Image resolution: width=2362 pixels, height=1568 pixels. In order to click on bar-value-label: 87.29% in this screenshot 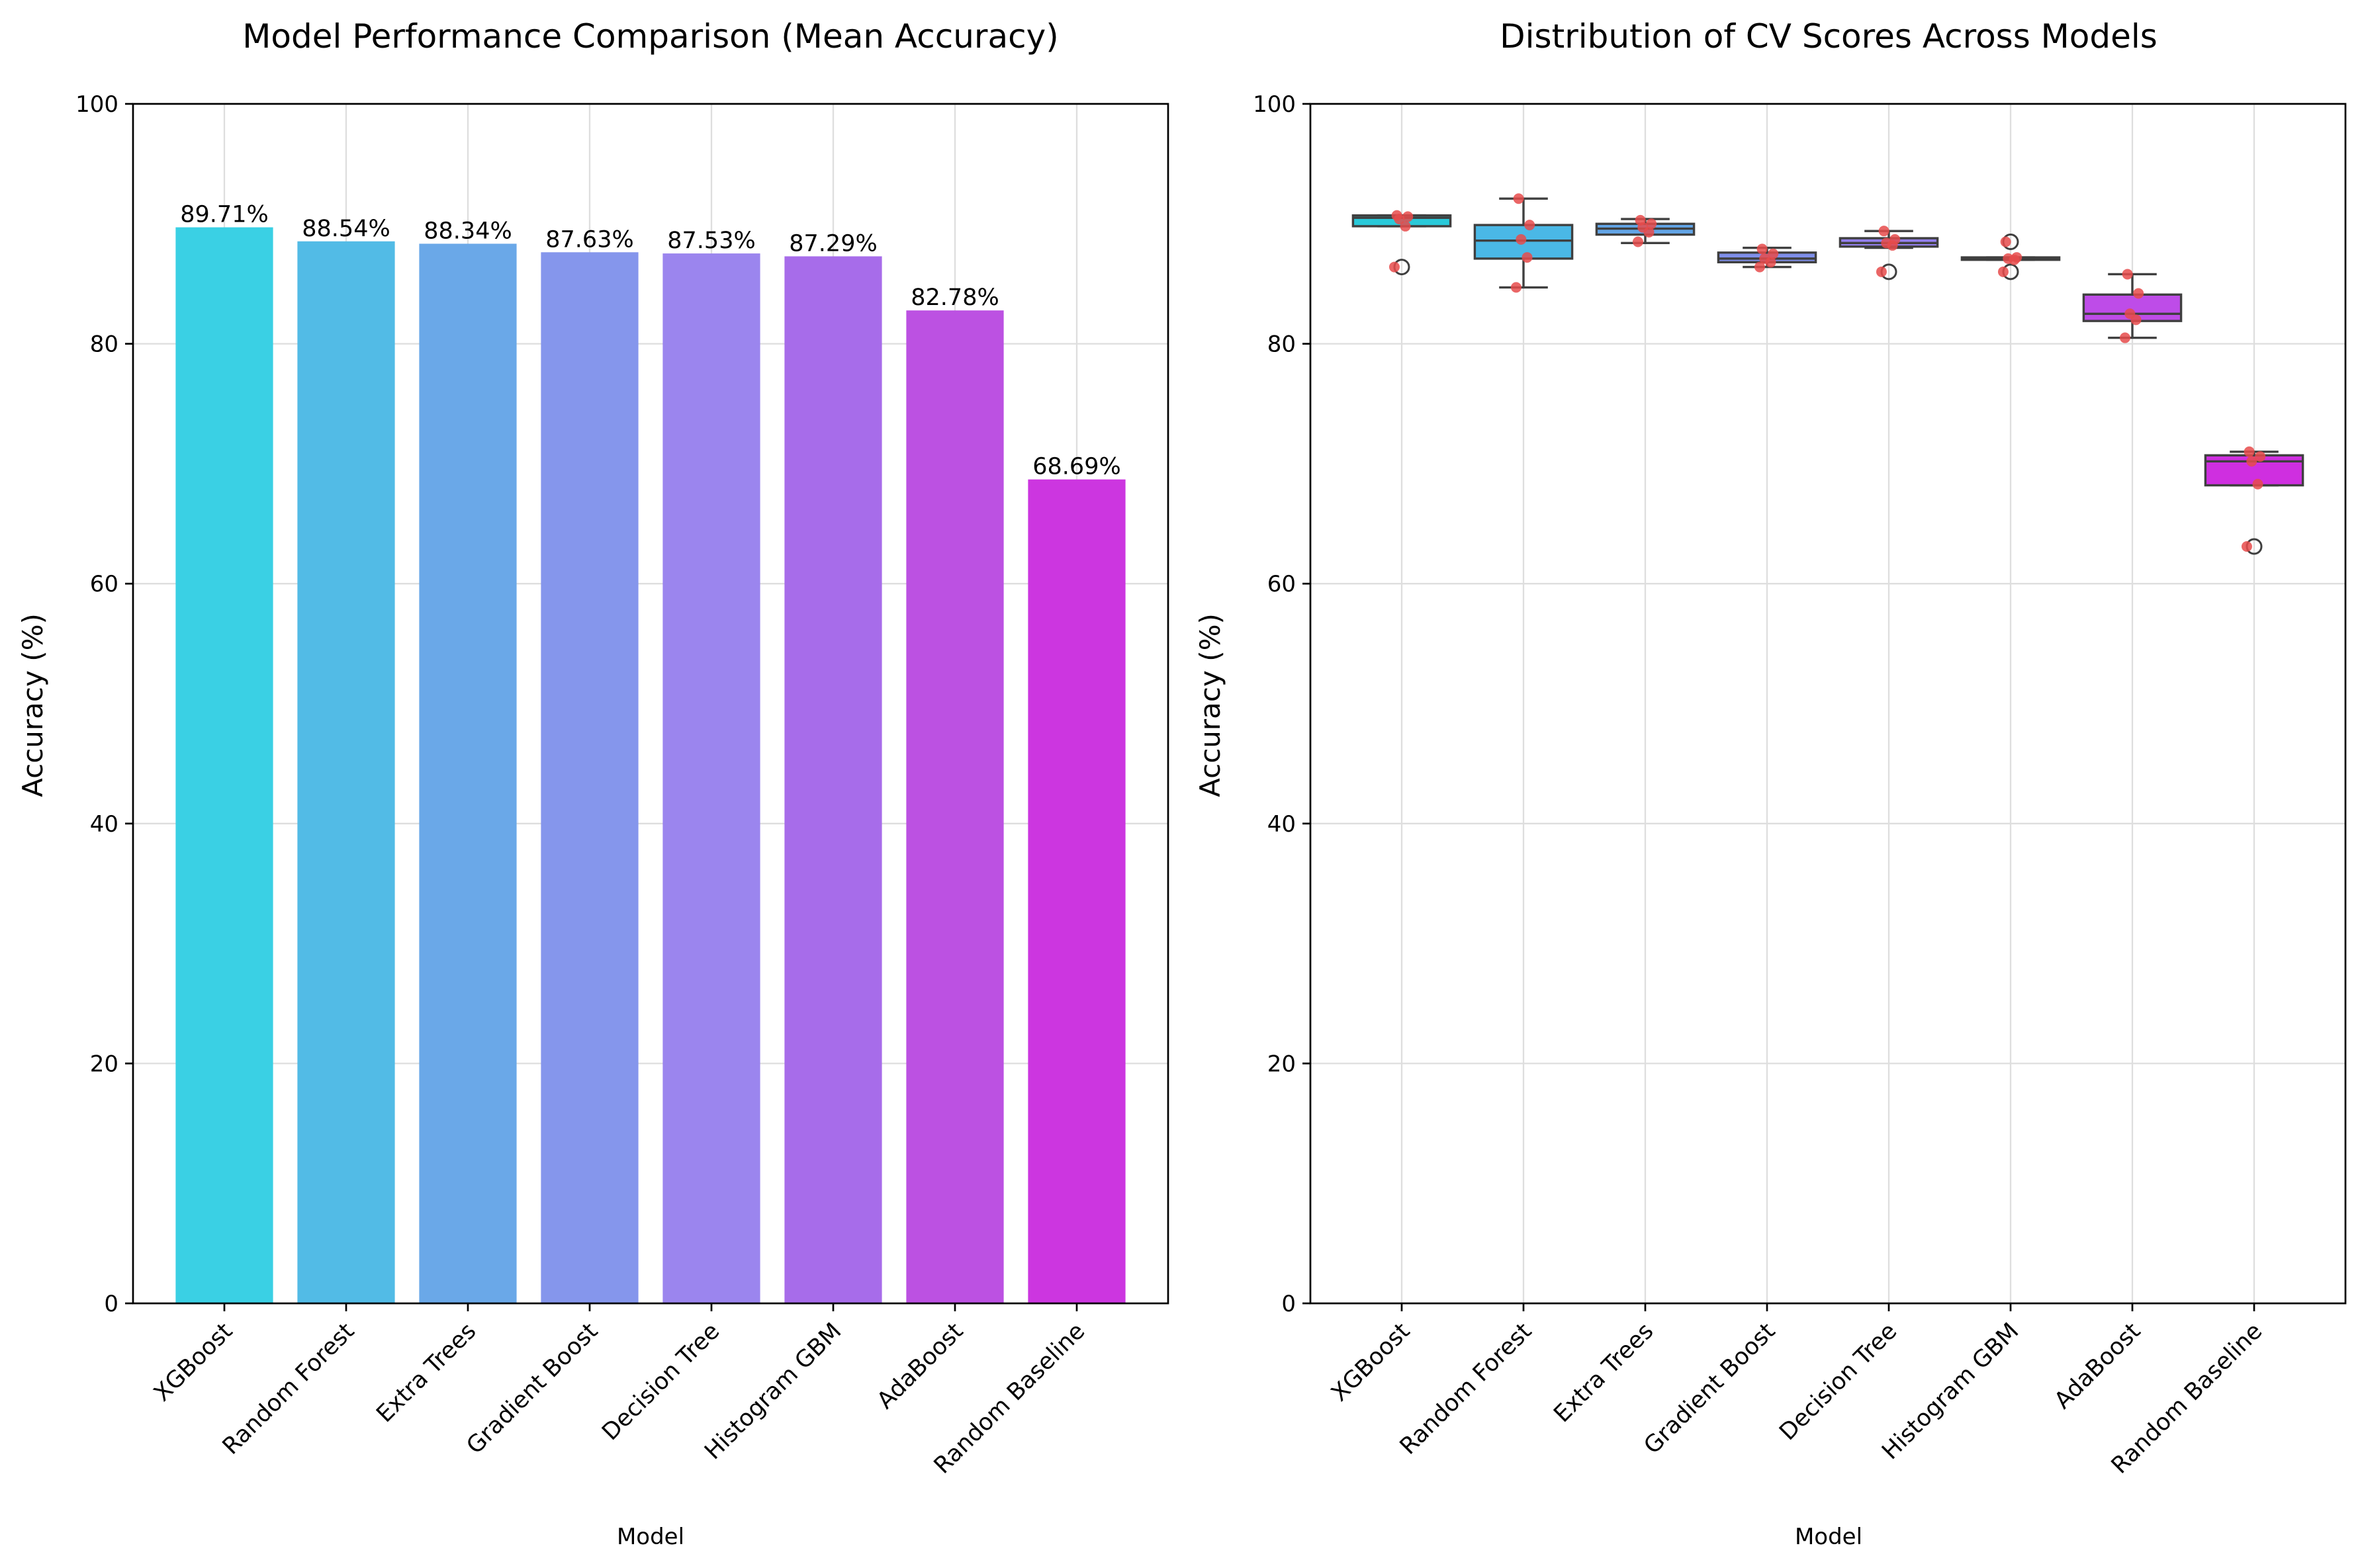, I will do `click(833, 244)`.